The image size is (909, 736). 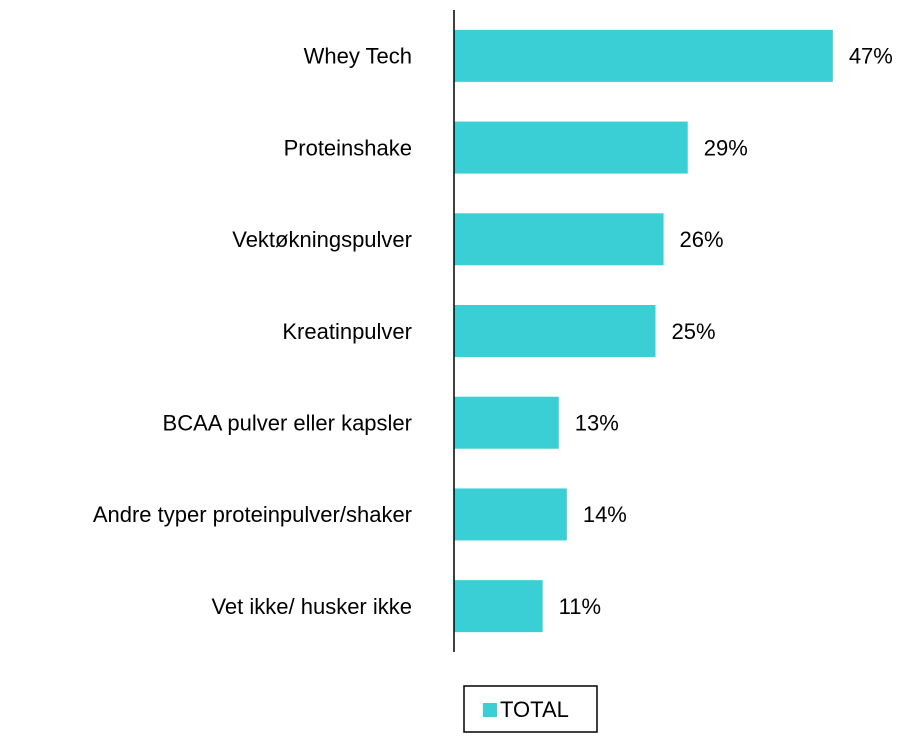 What do you see at coordinates (871, 56) in the screenshot?
I see `value-label: 47%` at bounding box center [871, 56].